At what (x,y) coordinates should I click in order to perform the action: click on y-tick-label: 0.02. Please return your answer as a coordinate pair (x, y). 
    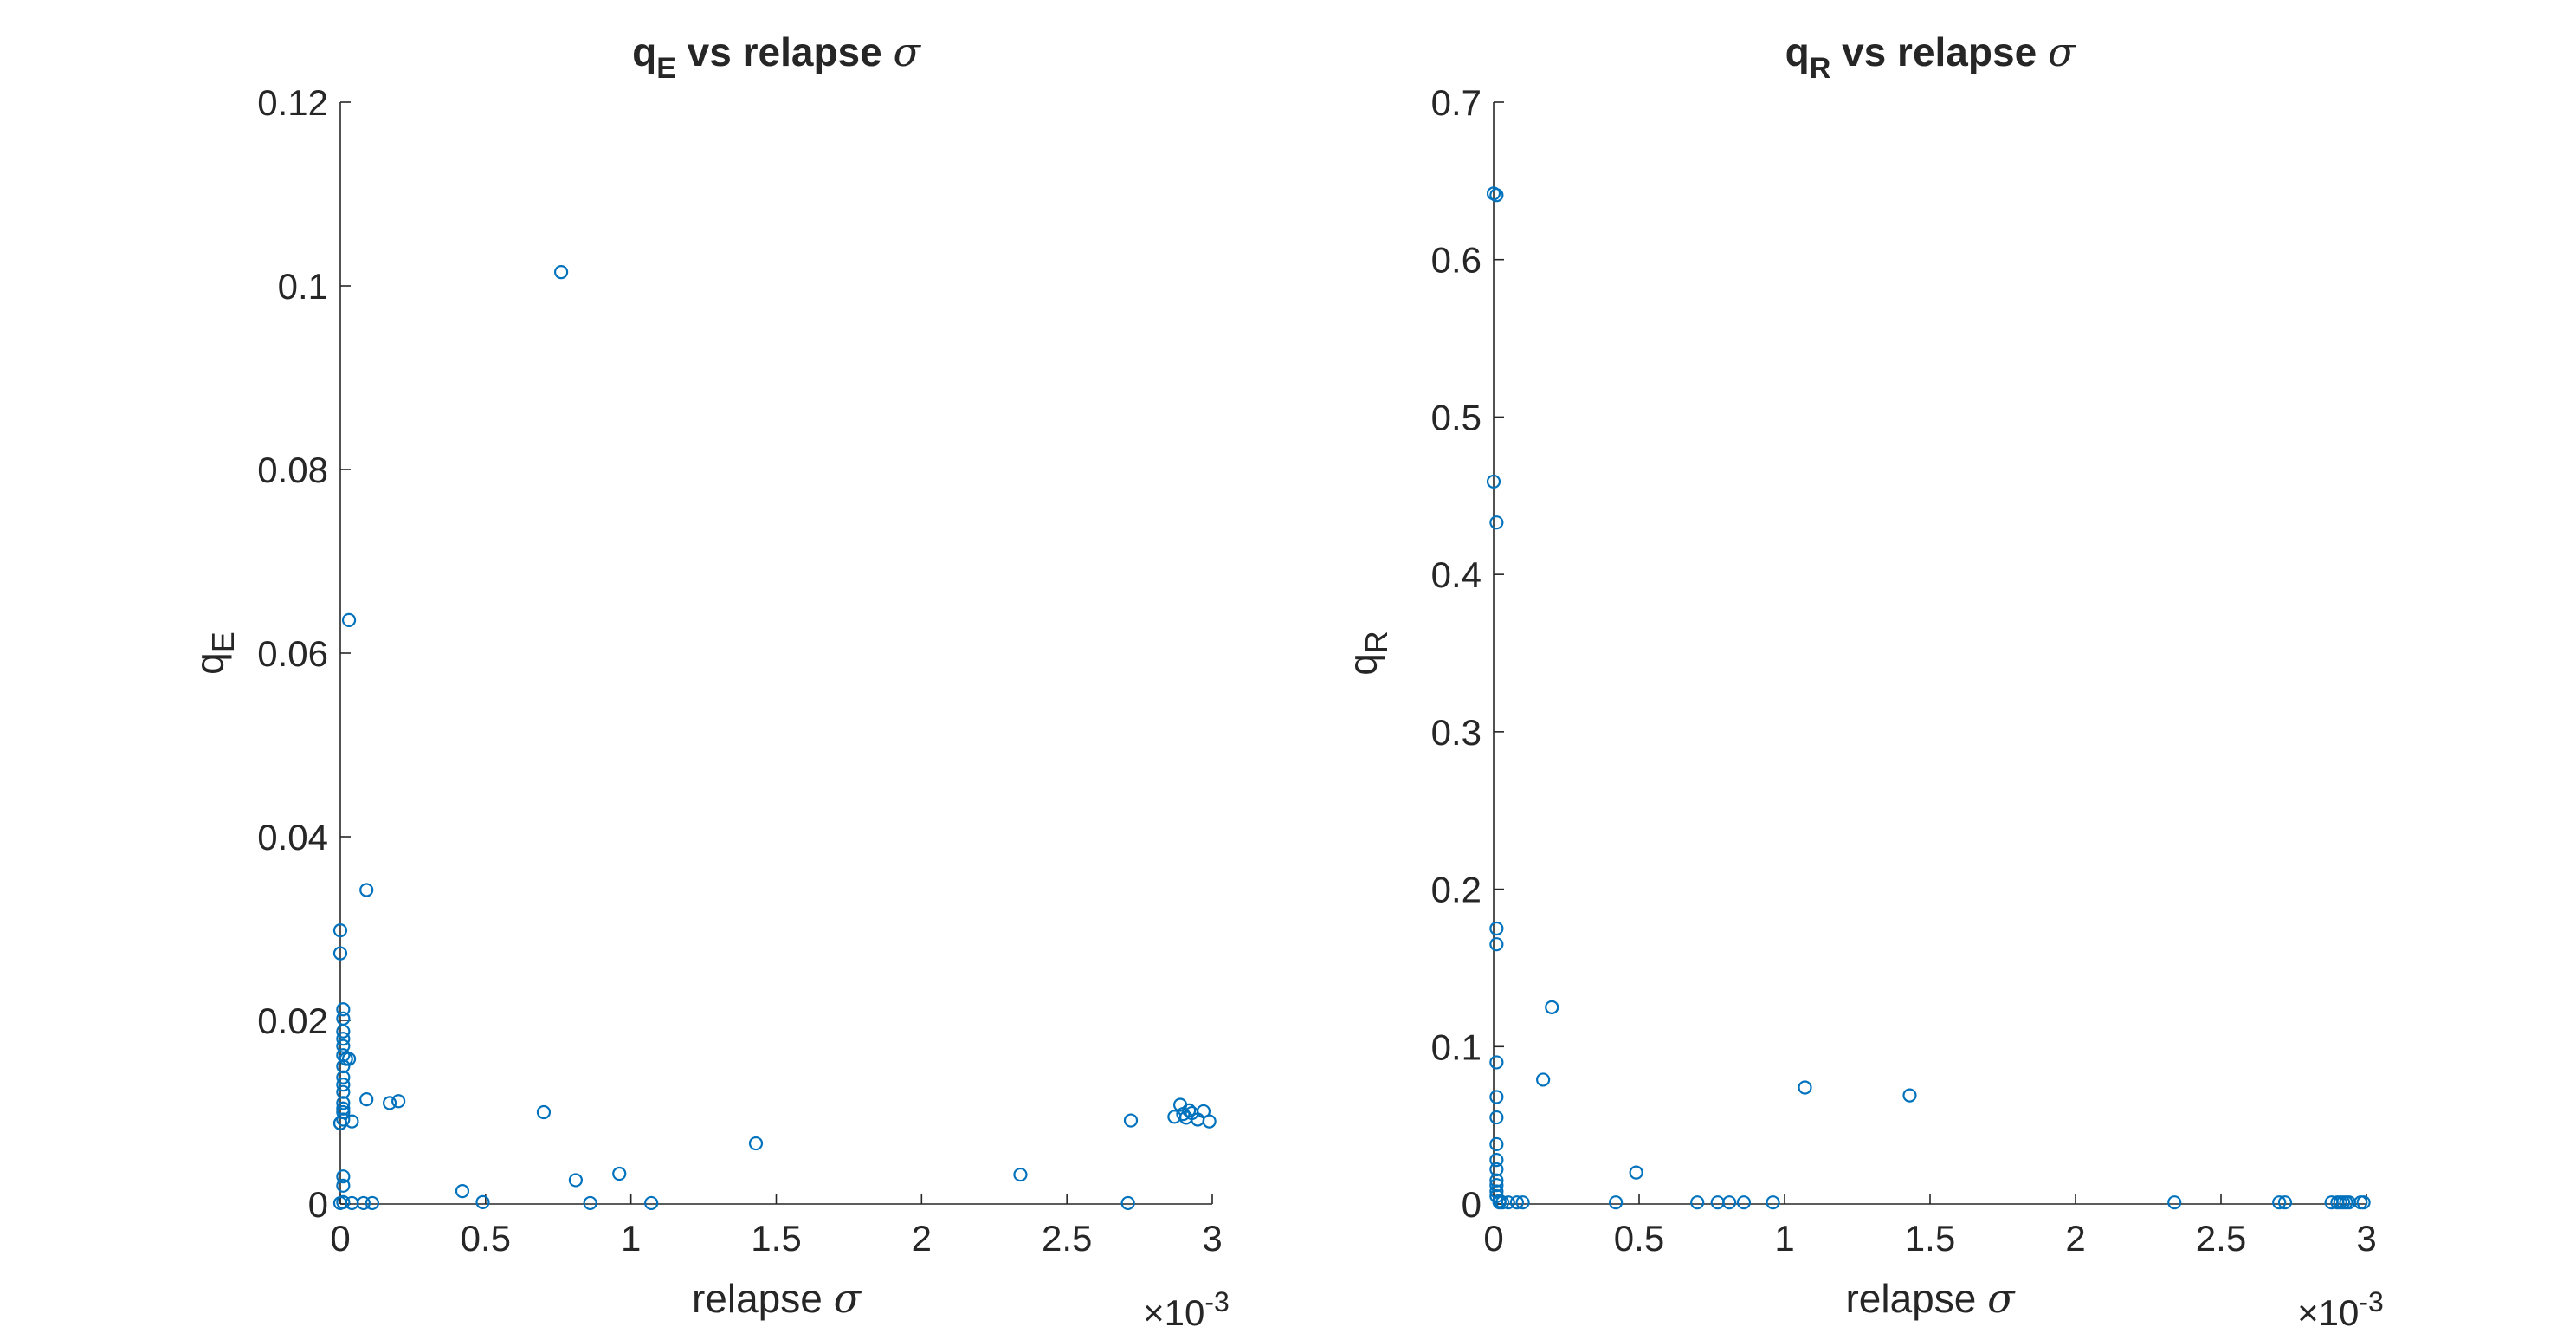
    Looking at the image, I should click on (292, 1020).